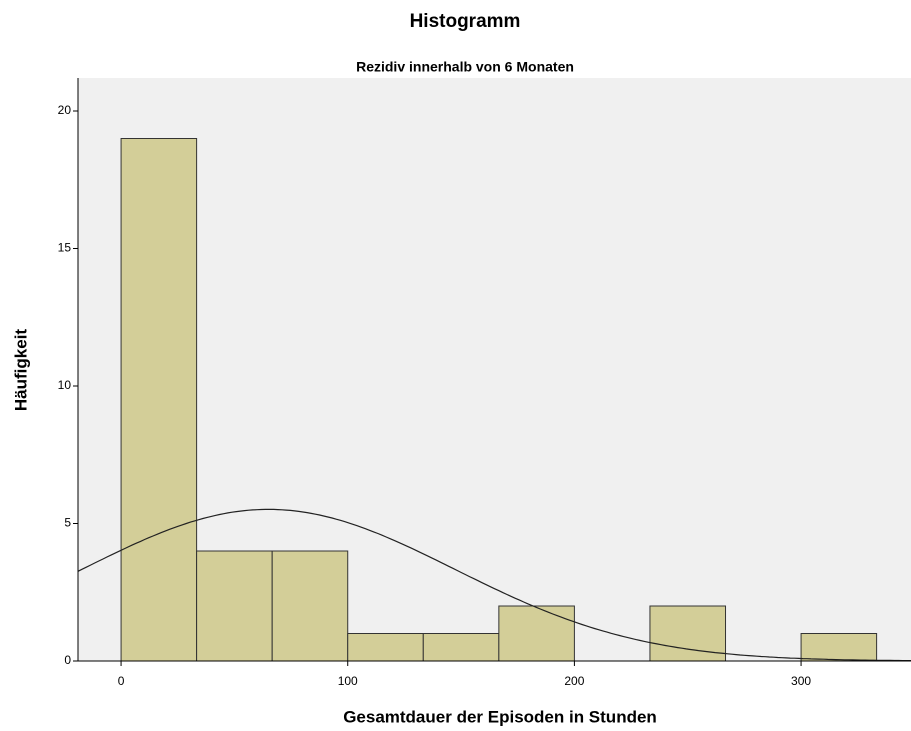 This screenshot has width=911, height=731. What do you see at coordinates (65, 385) in the screenshot?
I see `y-tick-label: 10` at bounding box center [65, 385].